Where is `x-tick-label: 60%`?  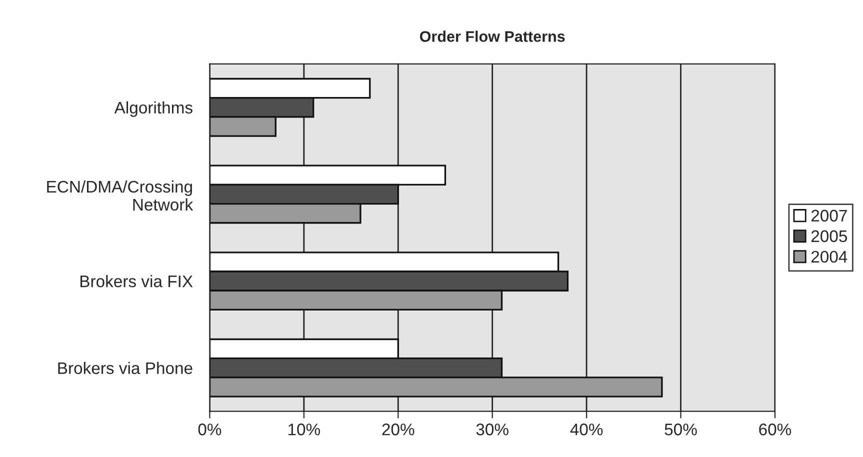
x-tick-label: 60% is located at coordinates (775, 430).